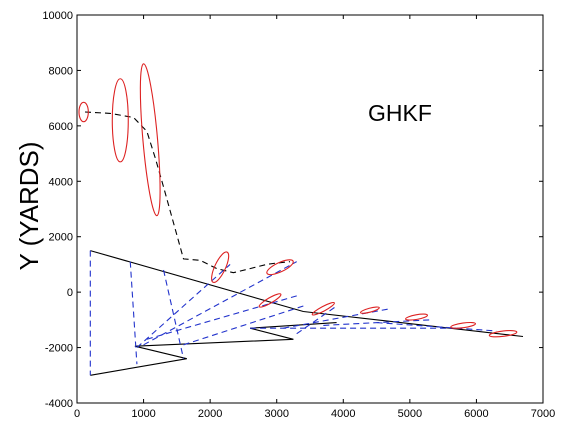 The height and width of the screenshot is (428, 563). What do you see at coordinates (61, 127) in the screenshot?
I see `y-tick-label: 6000` at bounding box center [61, 127].